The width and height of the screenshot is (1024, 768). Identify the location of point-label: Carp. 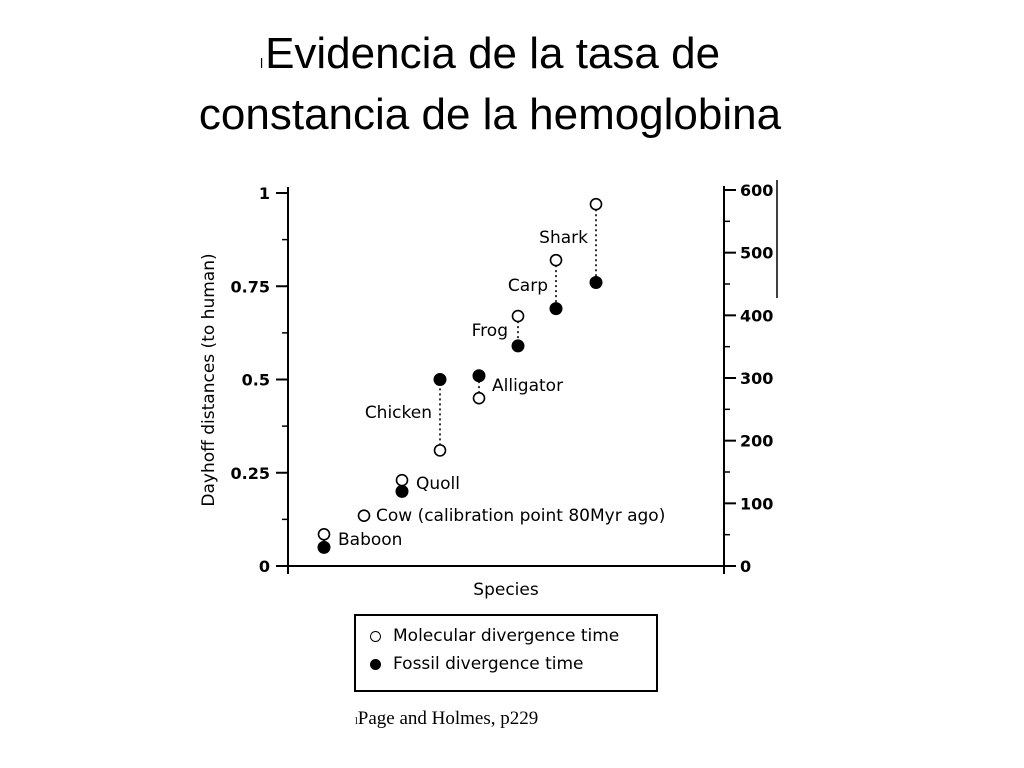
(528, 286).